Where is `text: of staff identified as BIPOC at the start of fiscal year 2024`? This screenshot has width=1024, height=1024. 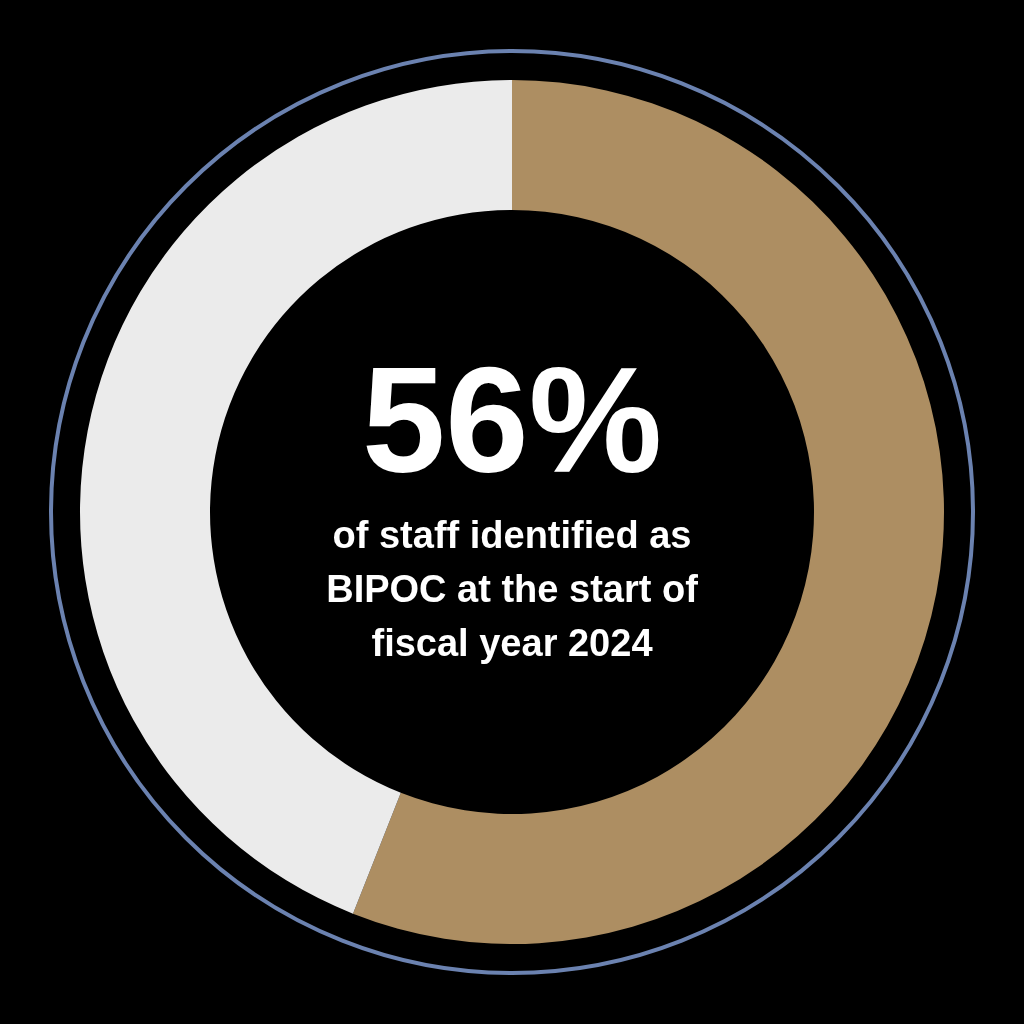
text: of staff identified as BIPOC at the start of fiscal year 2024 is located at coordinates (512, 589).